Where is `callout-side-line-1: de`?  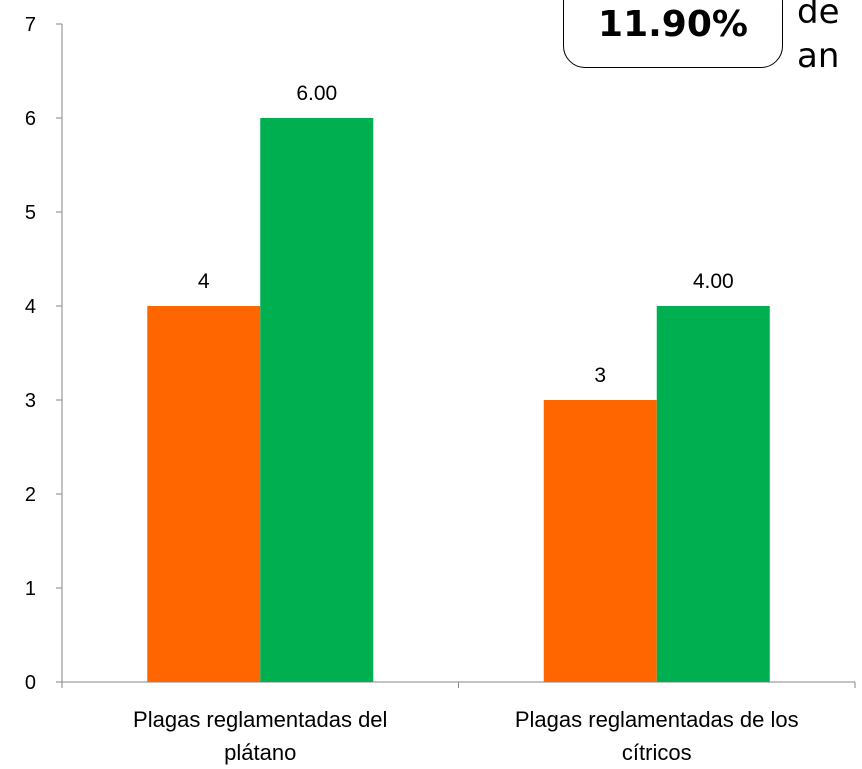 callout-side-line-1: de is located at coordinates (818, 16).